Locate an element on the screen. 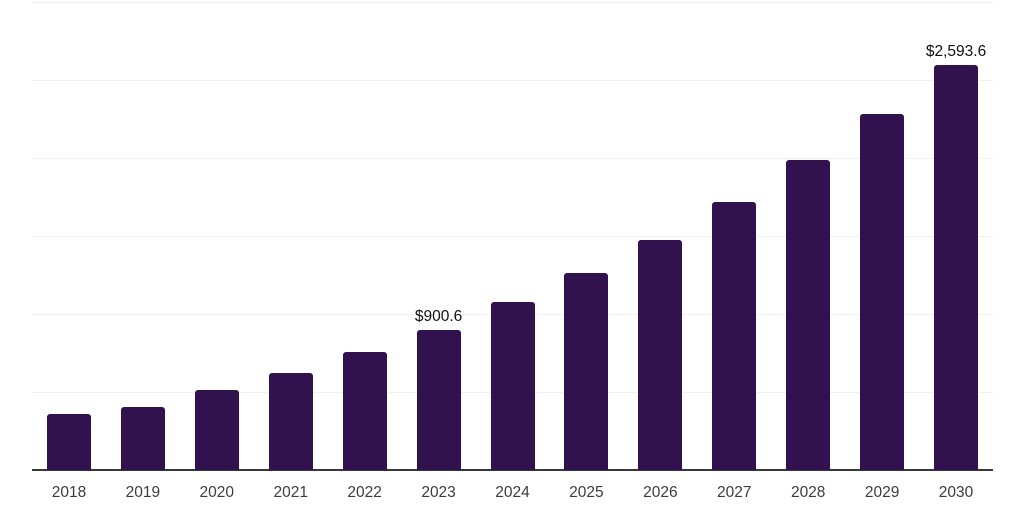  bar-2026 is located at coordinates (660, 355).